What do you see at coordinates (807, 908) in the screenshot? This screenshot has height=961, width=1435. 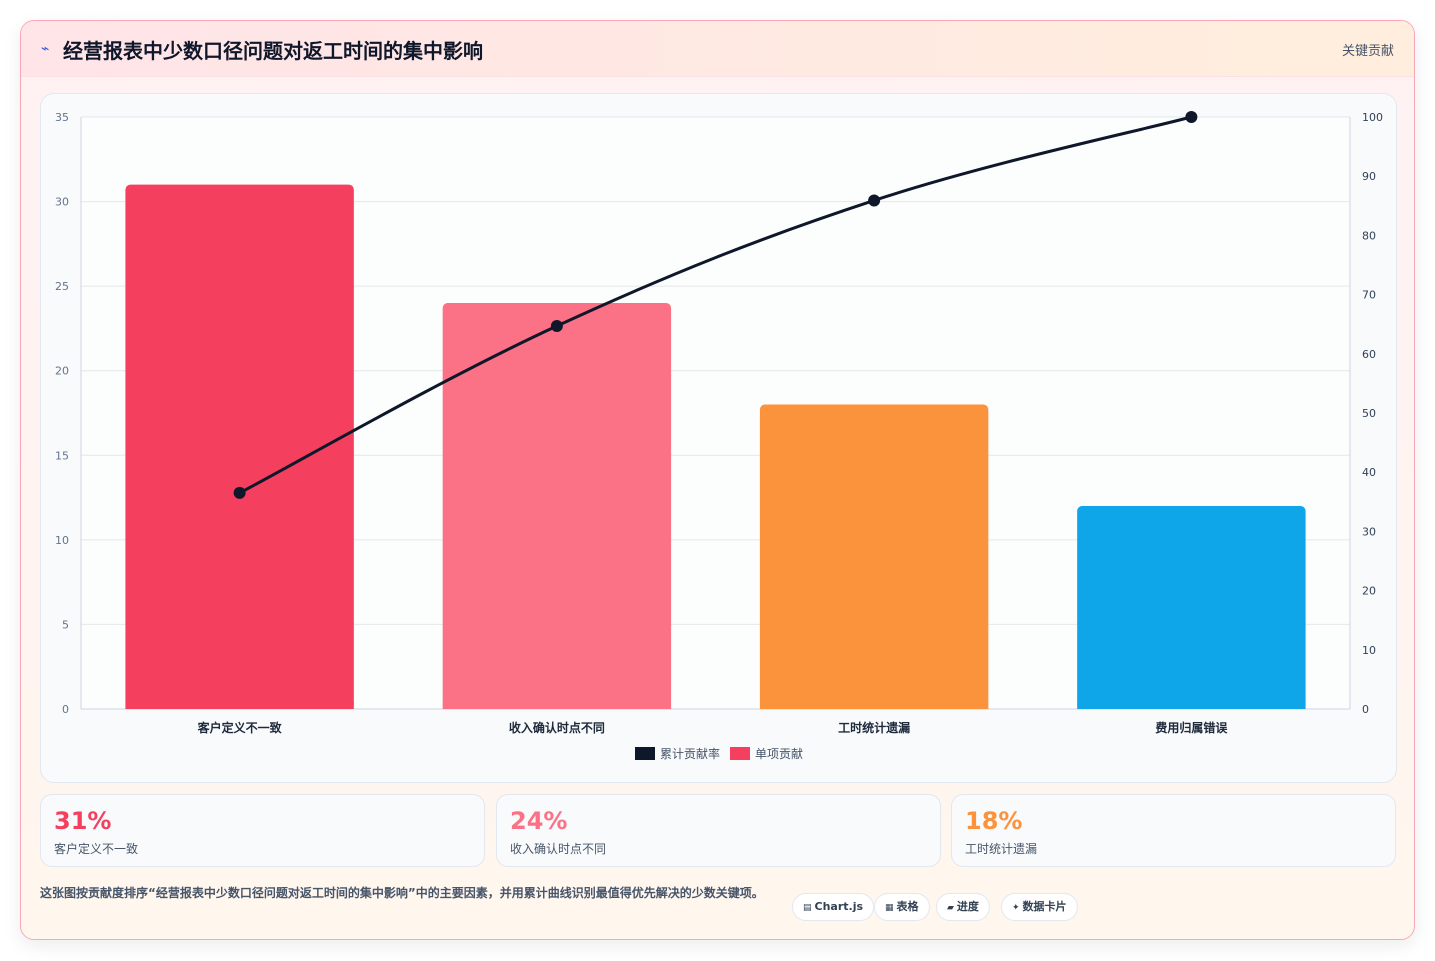 I see `chart-icon: ▤` at bounding box center [807, 908].